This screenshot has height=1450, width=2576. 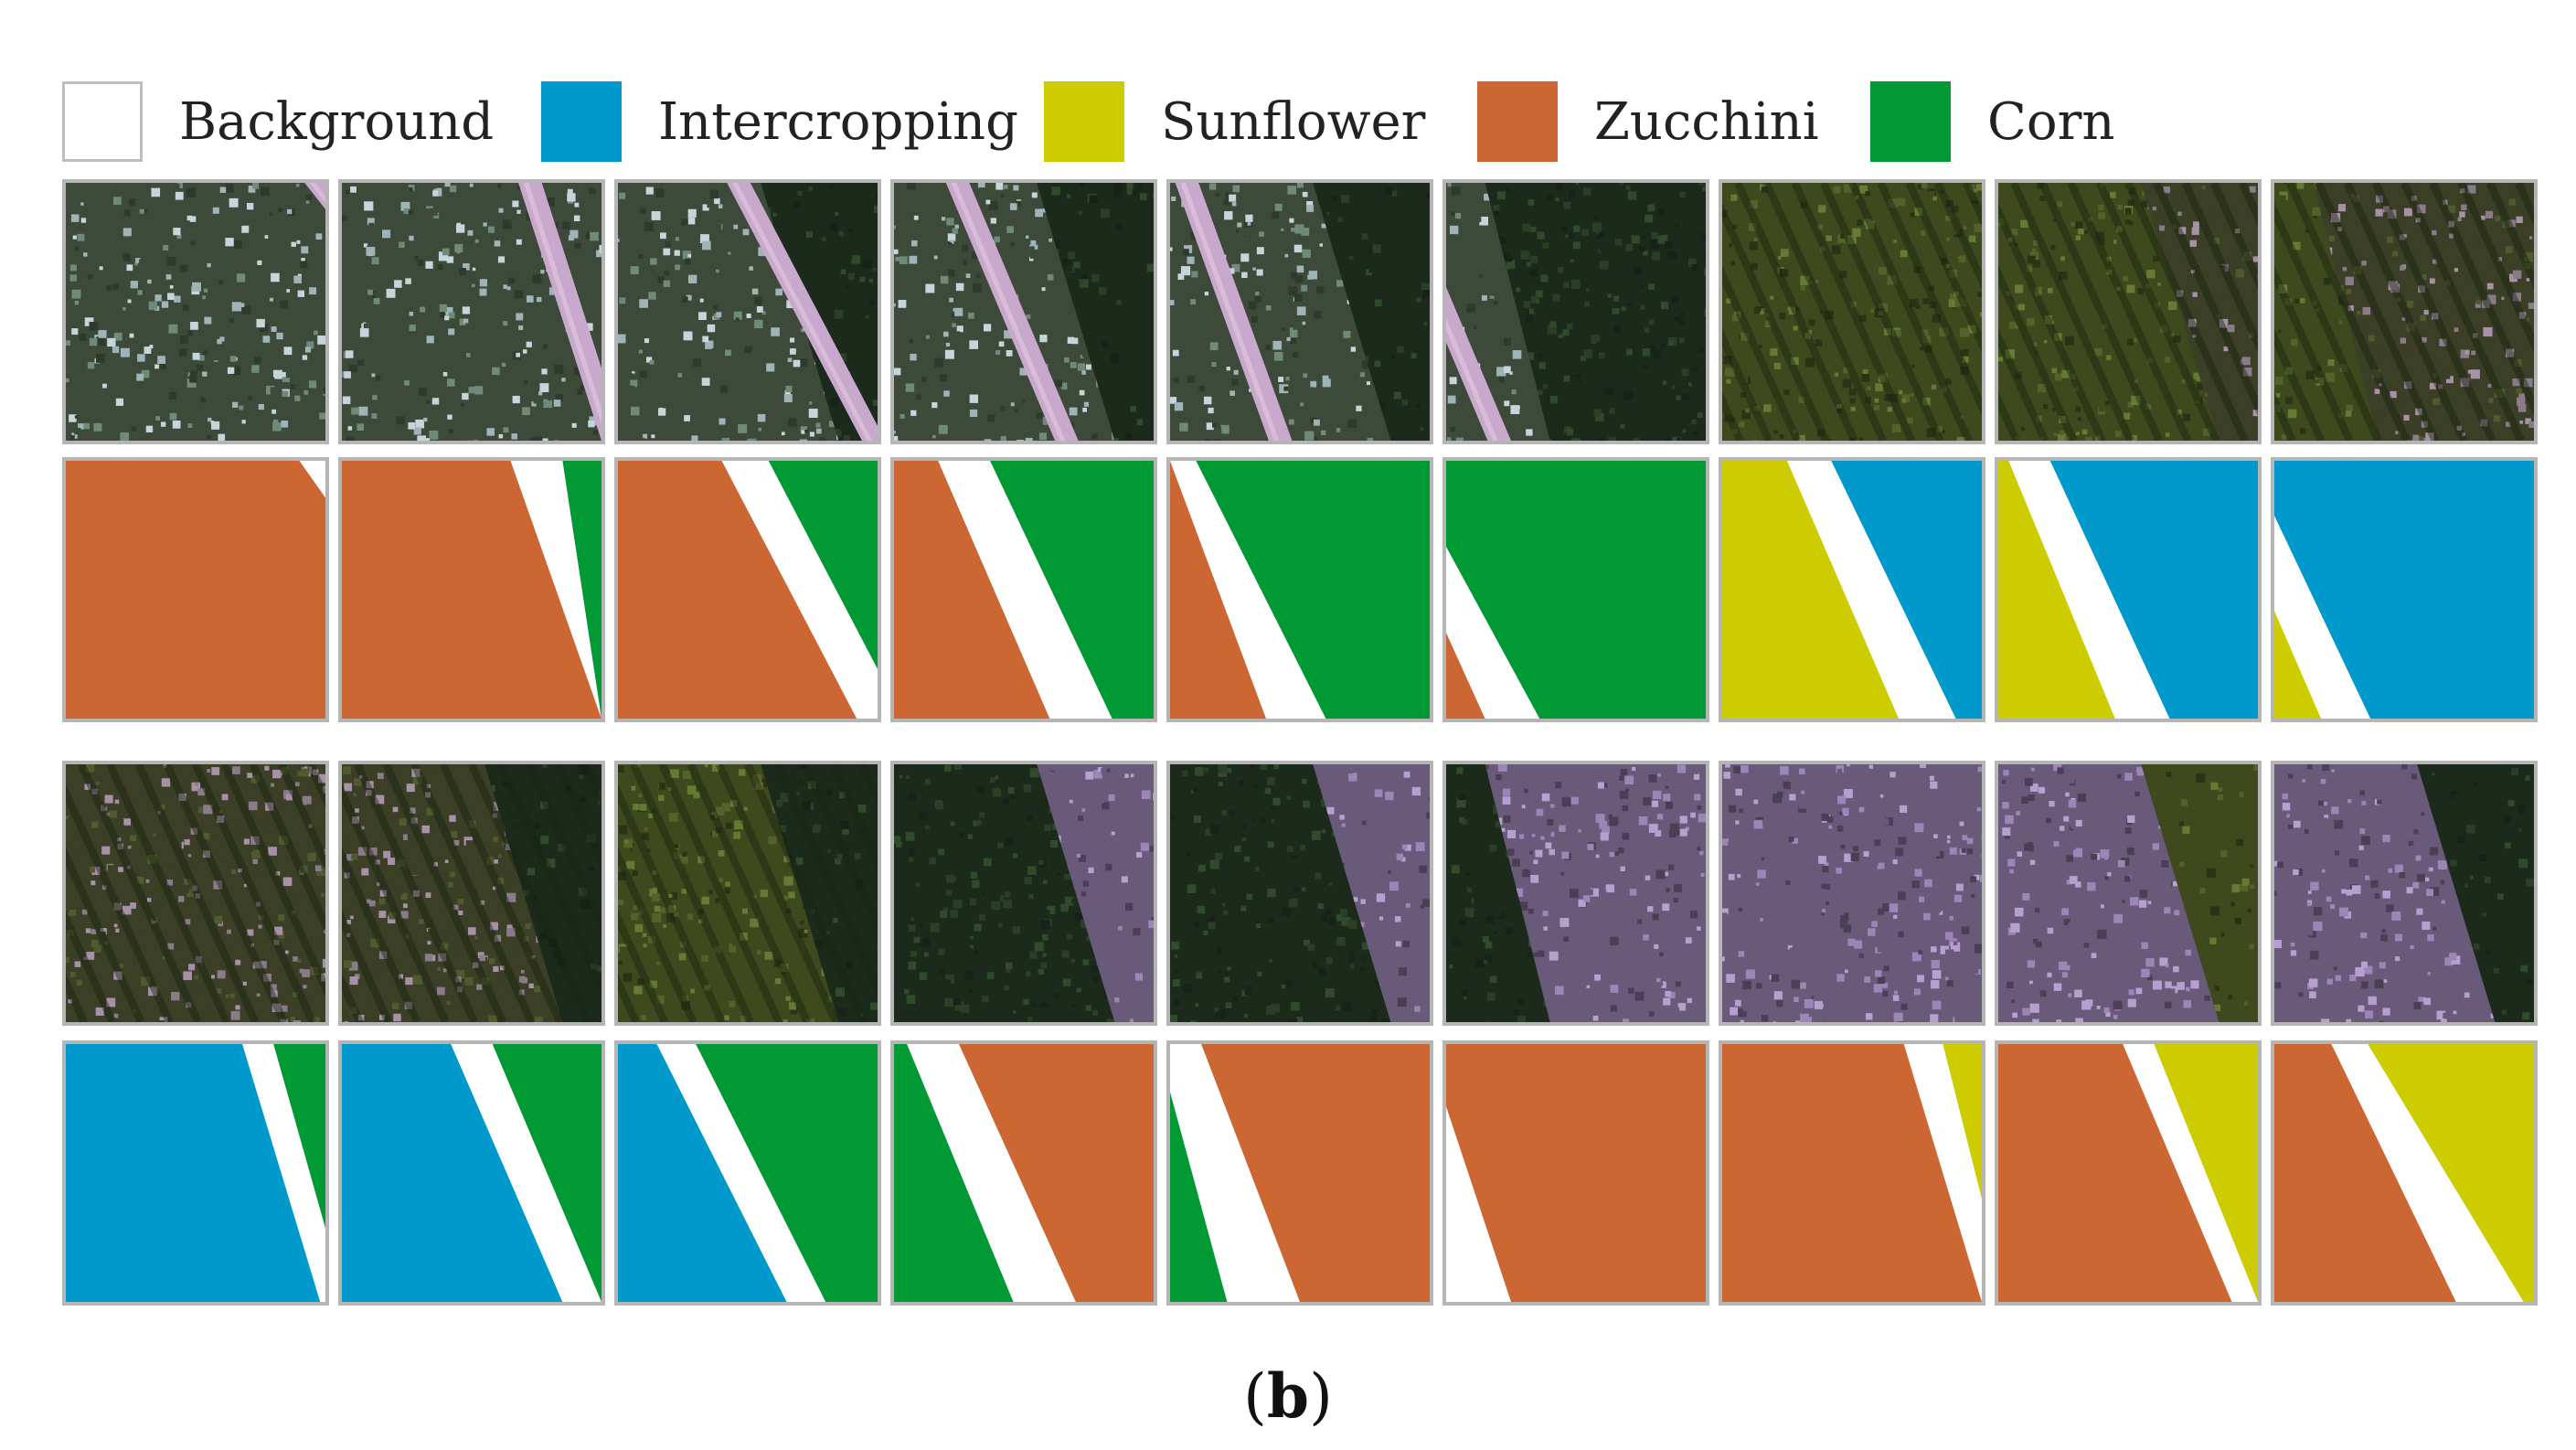 I want to click on legend-label-background: Background, so click(x=337, y=122).